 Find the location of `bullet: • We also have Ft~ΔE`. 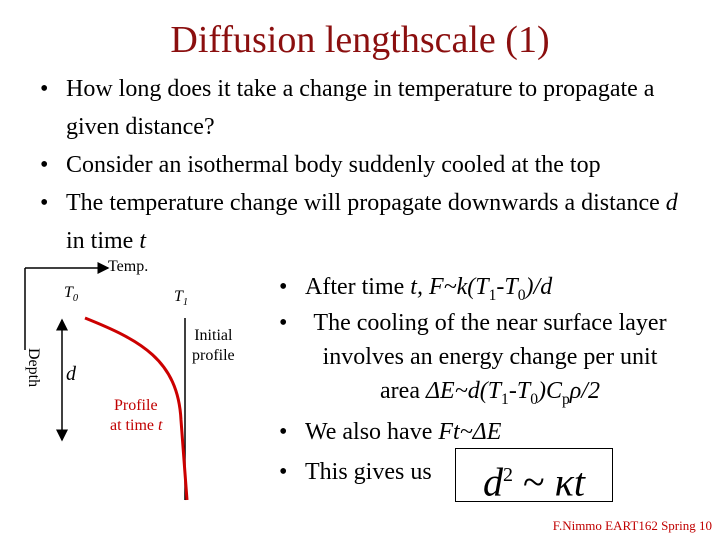

bullet: • We also have Ft~ΔE is located at coordinates (390, 432).